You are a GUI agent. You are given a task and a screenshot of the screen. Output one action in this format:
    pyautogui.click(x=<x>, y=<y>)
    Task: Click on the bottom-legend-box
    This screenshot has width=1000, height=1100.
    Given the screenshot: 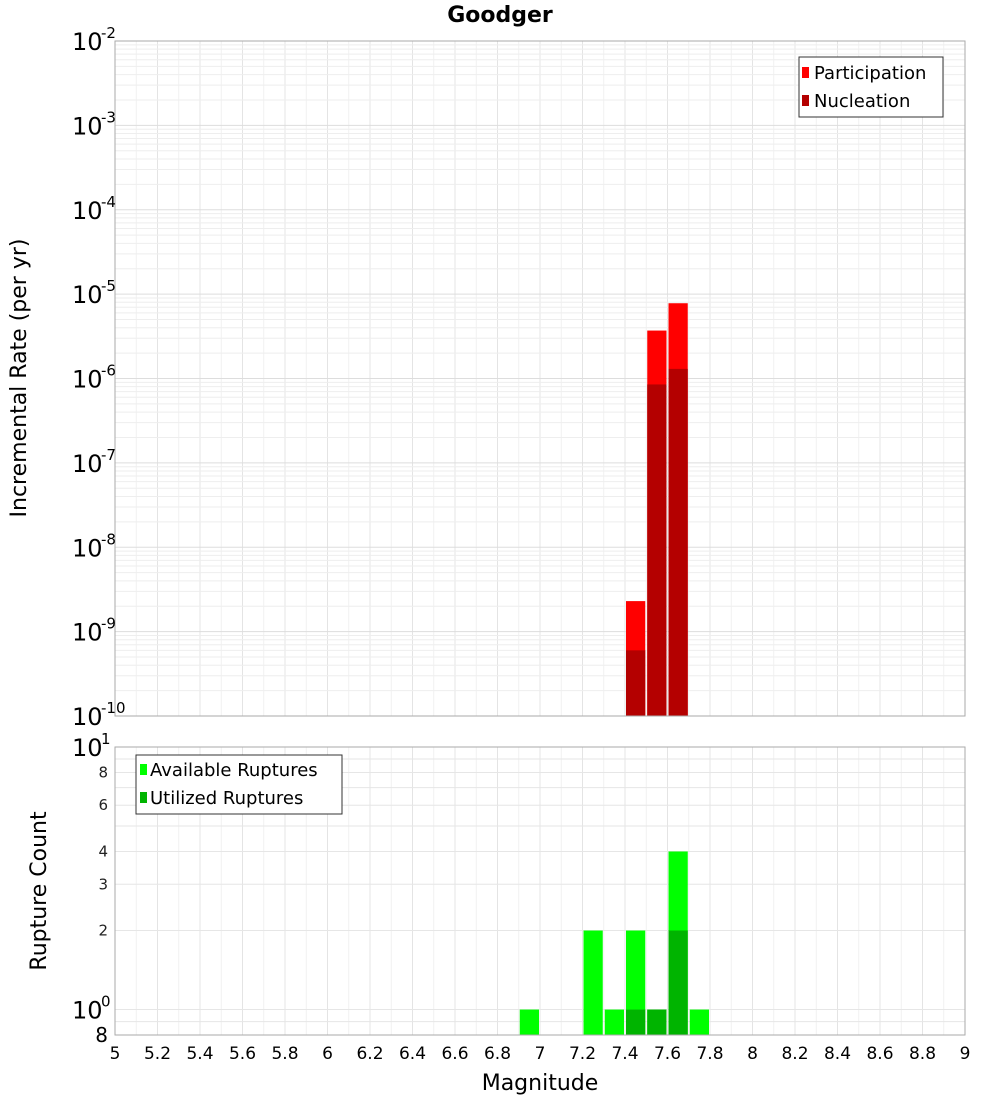 What is the action you would take?
    pyautogui.click(x=239, y=784)
    